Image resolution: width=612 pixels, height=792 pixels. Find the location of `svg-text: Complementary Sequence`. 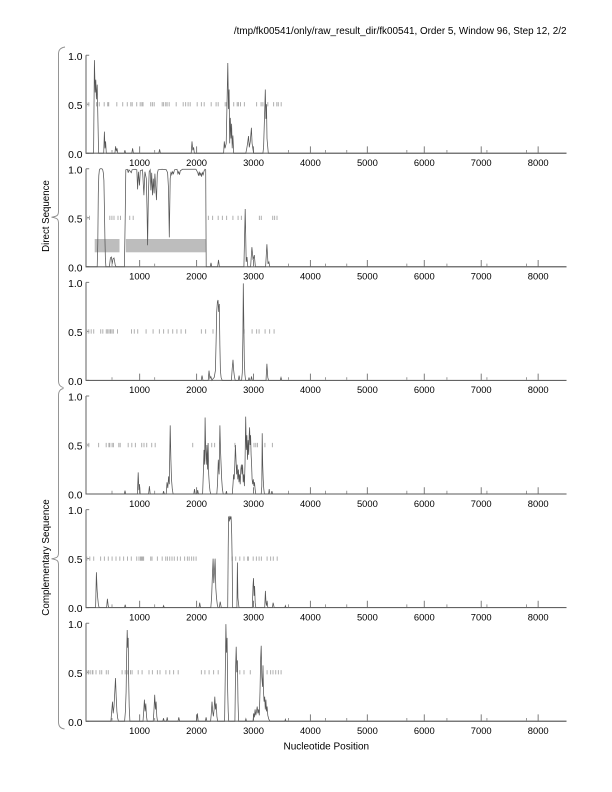

svg-text: Complementary Sequence is located at coordinates (46, 557).